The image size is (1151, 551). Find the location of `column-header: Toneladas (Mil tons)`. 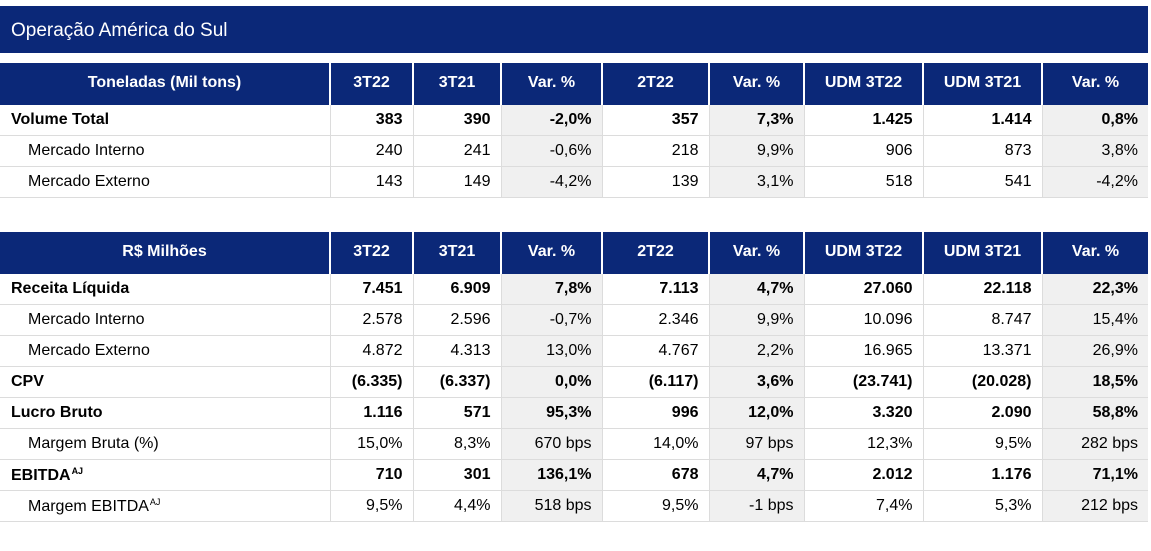

column-header: Toneladas (Mil tons) is located at coordinates (165, 83).